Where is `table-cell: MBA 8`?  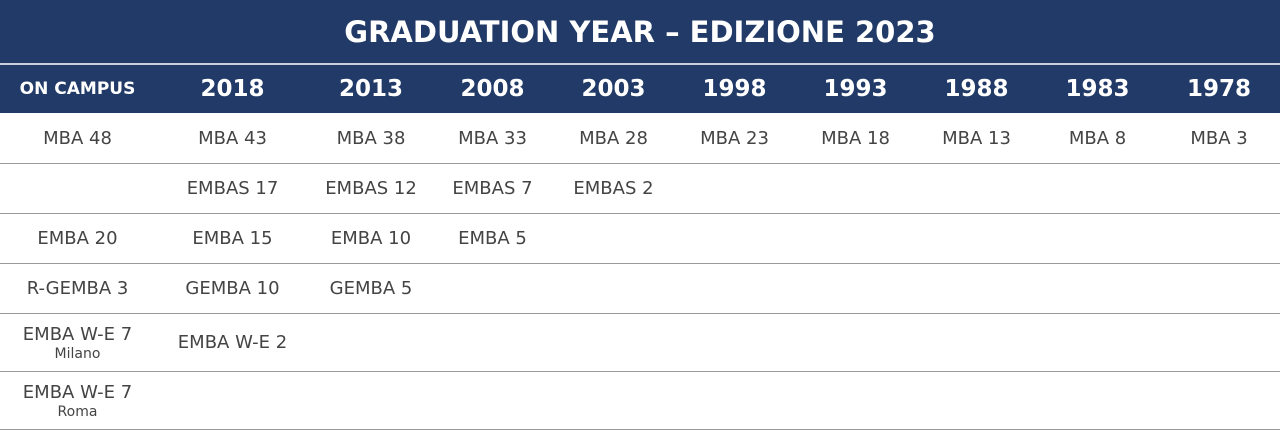 table-cell: MBA 8 is located at coordinates (1097, 138).